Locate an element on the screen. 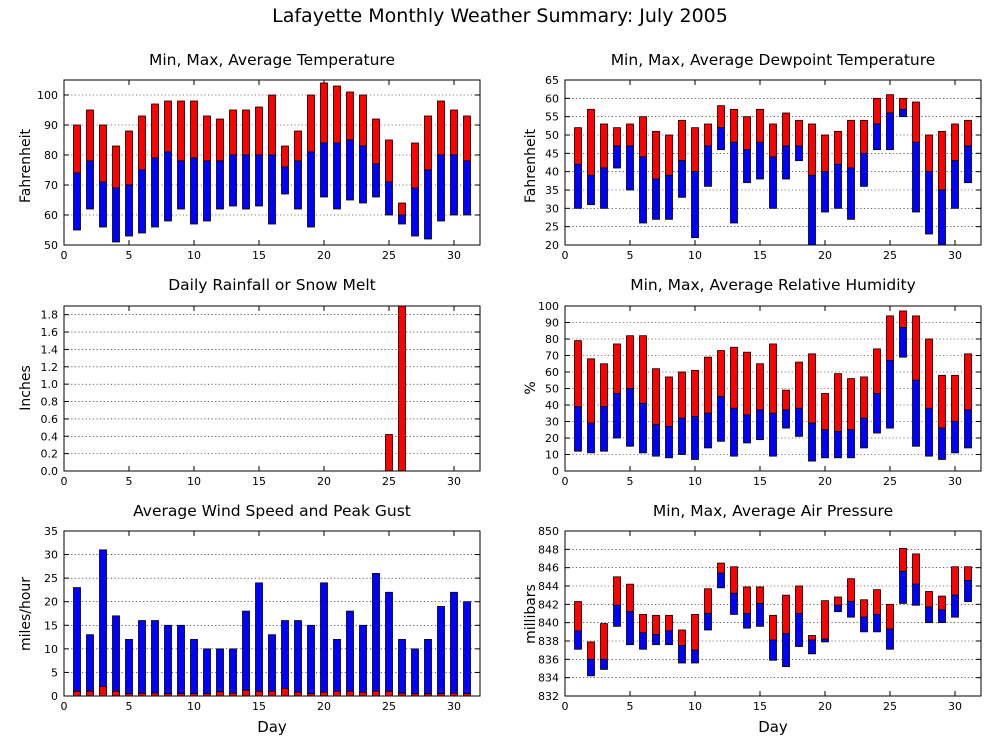 This screenshot has width=1000, height=750. ytick-label: 0.6 is located at coordinates (50, 419).